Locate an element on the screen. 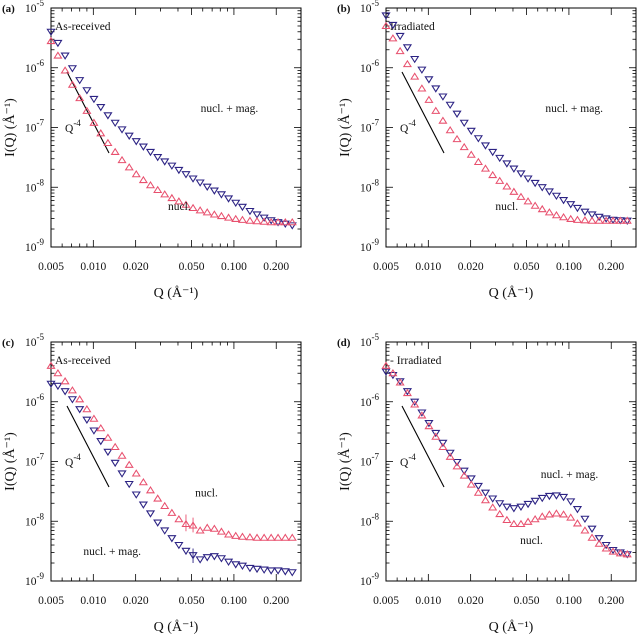  y-tick-label: 10⁻⁹ is located at coordinates (369, 579).